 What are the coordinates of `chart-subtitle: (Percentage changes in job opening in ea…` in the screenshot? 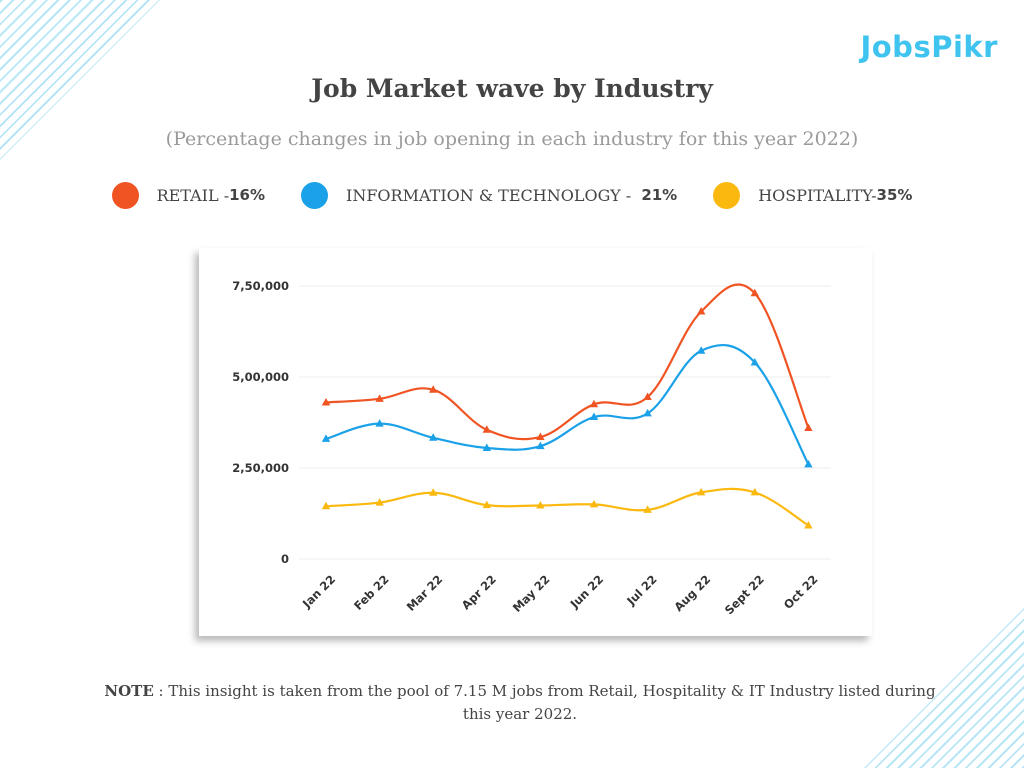 It's located at (512, 139).